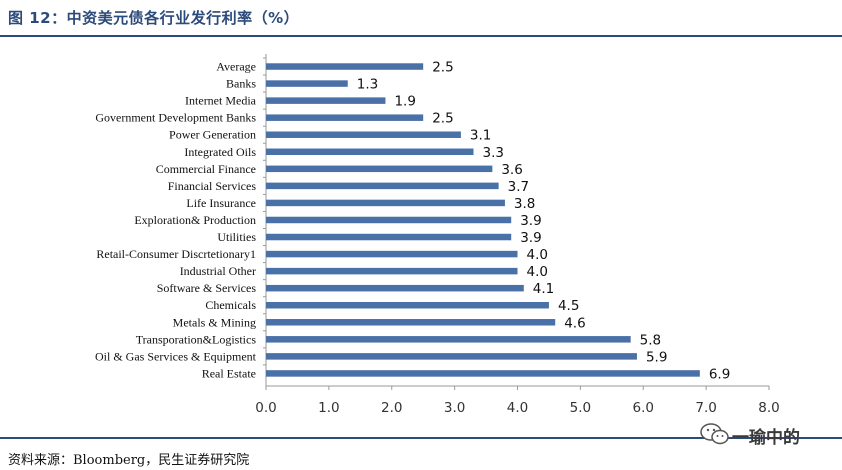  I want to click on value-label: 3.3, so click(492, 153).